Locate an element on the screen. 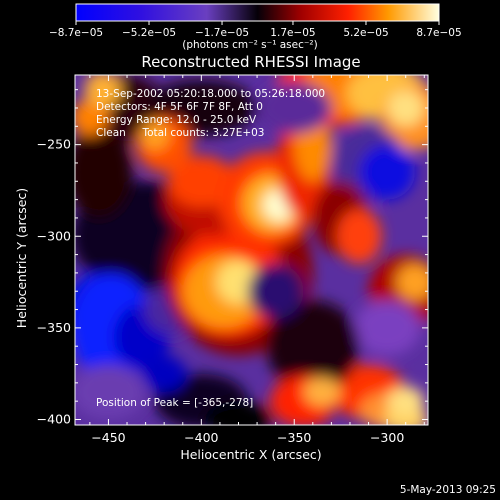 The width and height of the screenshot is (500, 500). colorbar-tick-label: −1.7e−05 is located at coordinates (222, 33).